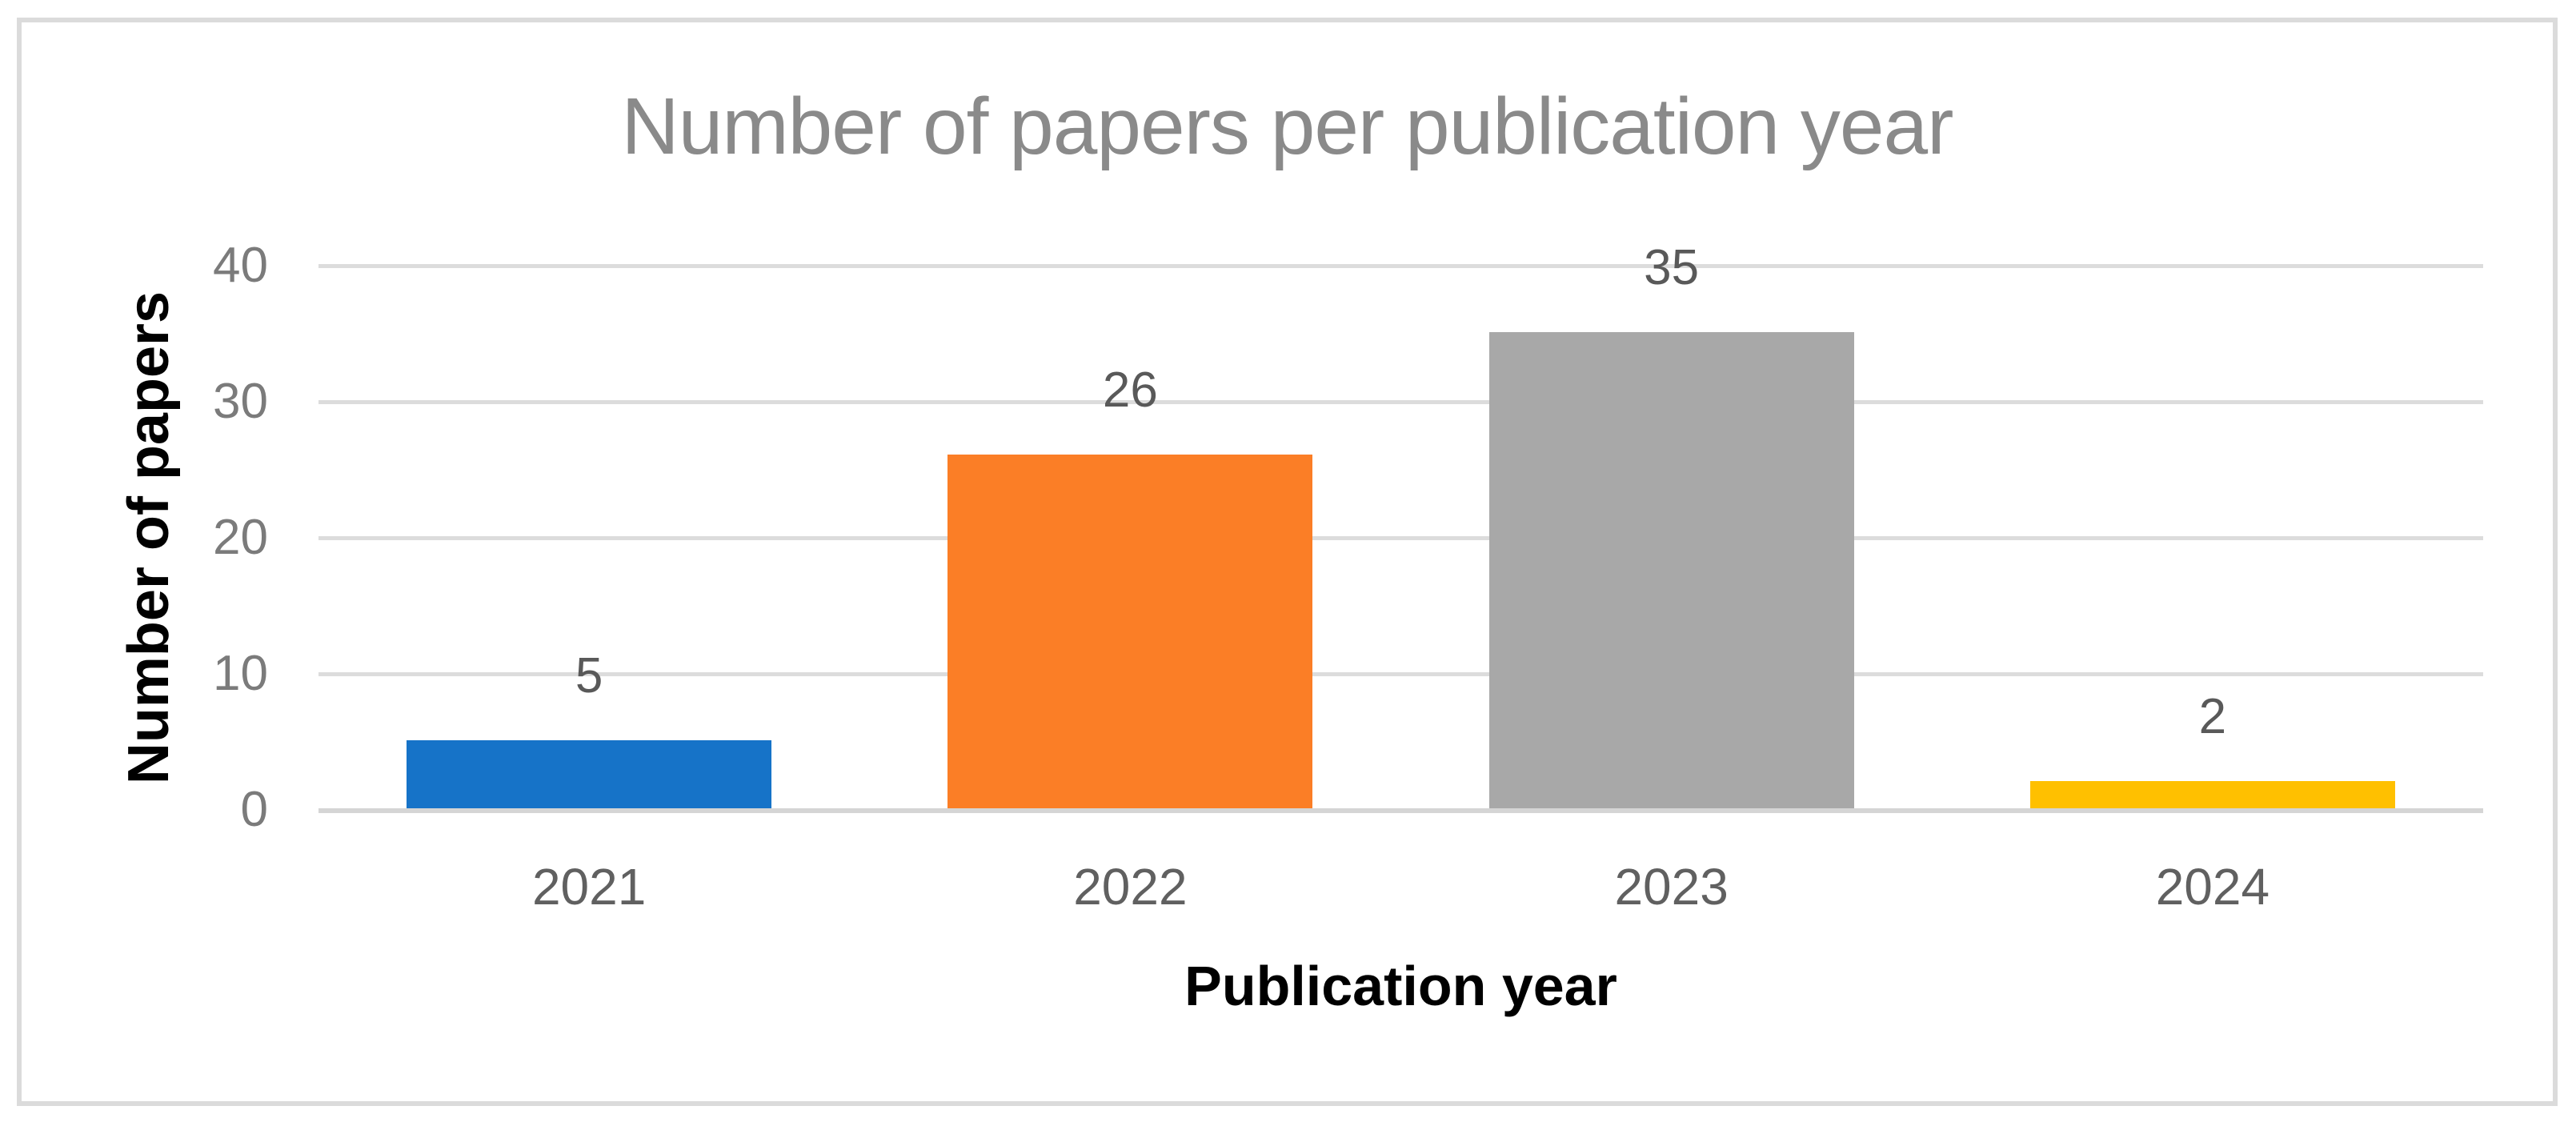 The width and height of the screenshot is (2576, 1126). Describe the element at coordinates (589, 774) in the screenshot. I see `bar-2021` at that location.